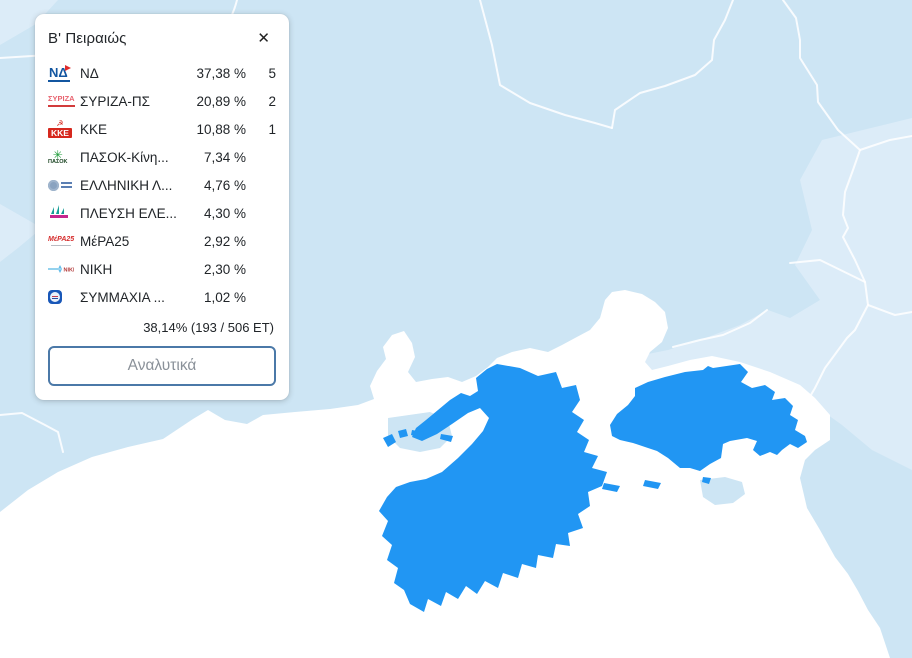 The height and width of the screenshot is (658, 912). I want to click on party-seats: 2, so click(272, 101).